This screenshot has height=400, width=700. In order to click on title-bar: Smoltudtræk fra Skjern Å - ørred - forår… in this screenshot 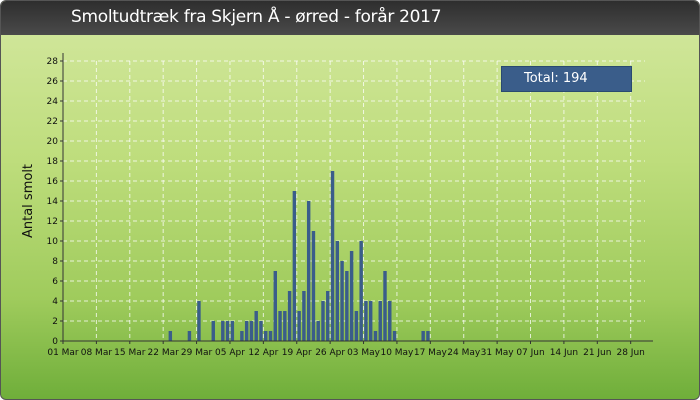, I will do `click(350, 18)`.